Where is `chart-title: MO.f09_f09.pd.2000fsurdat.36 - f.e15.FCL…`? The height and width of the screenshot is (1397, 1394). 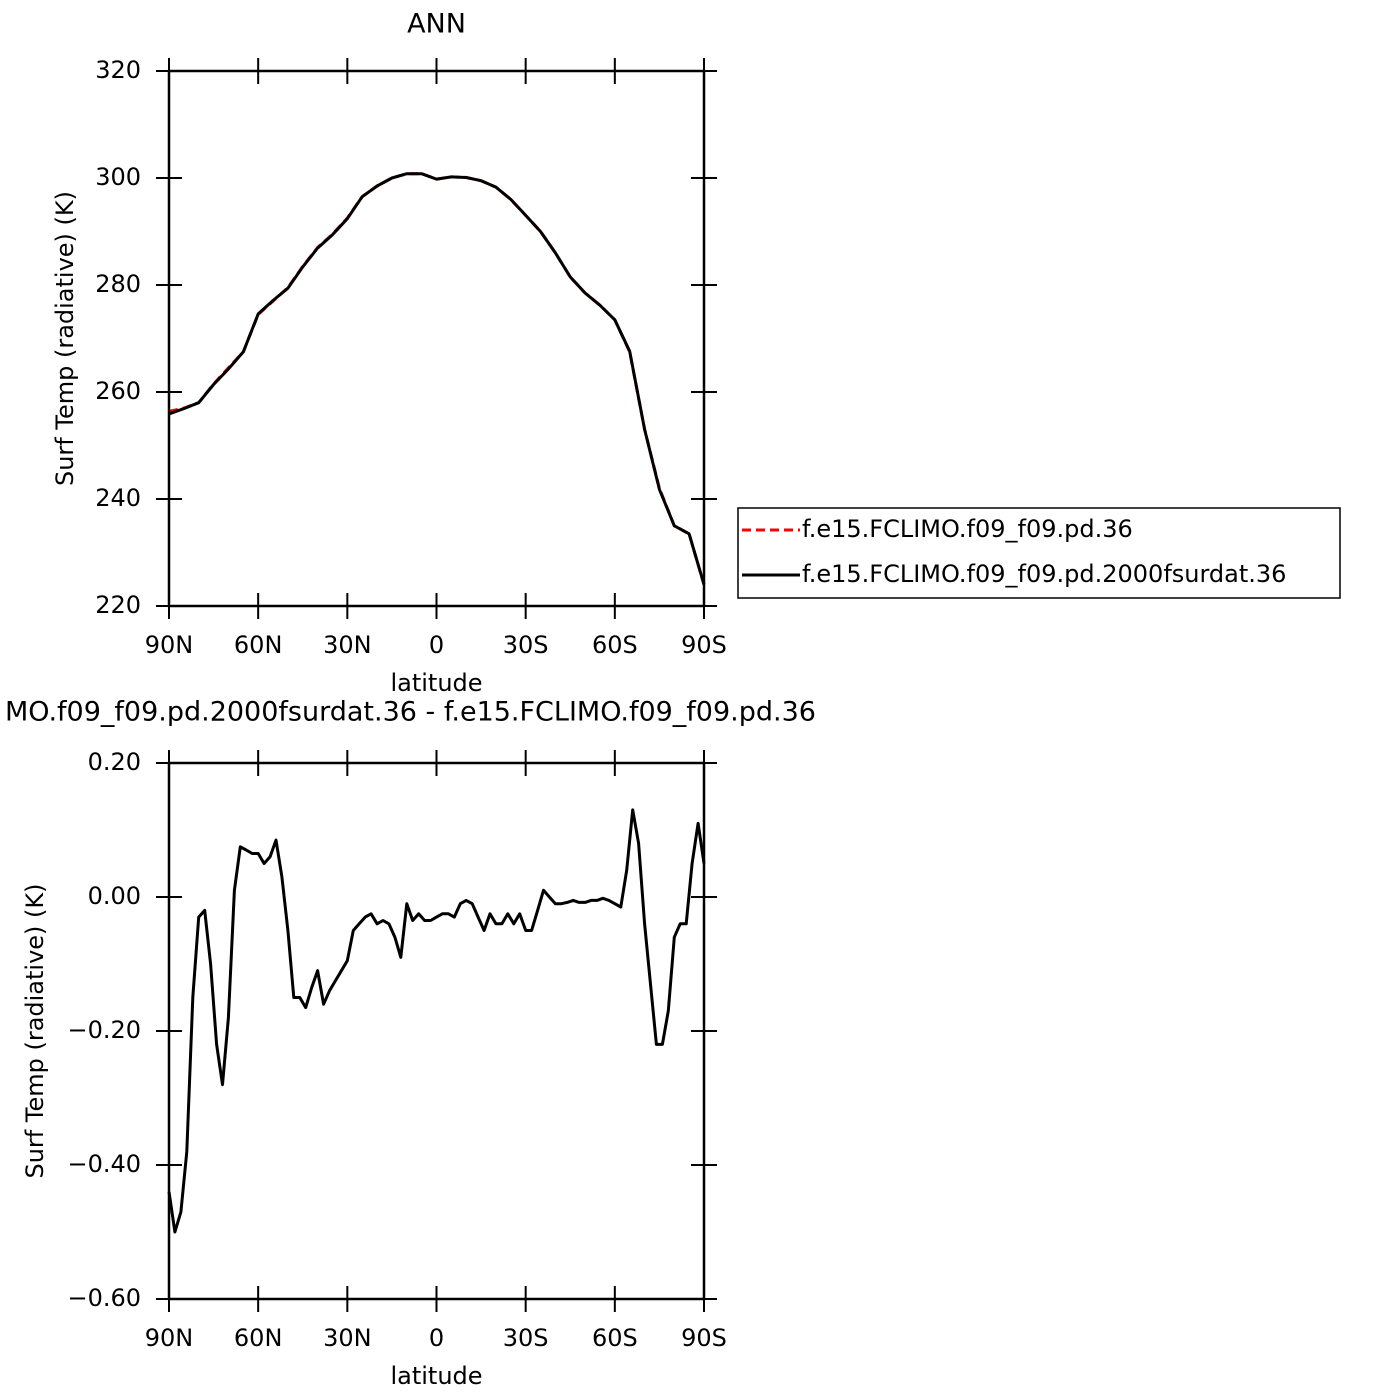 chart-title: MO.f09_f09.pd.2000fsurdat.36 - f.e15.FCL… is located at coordinates (410, 712).